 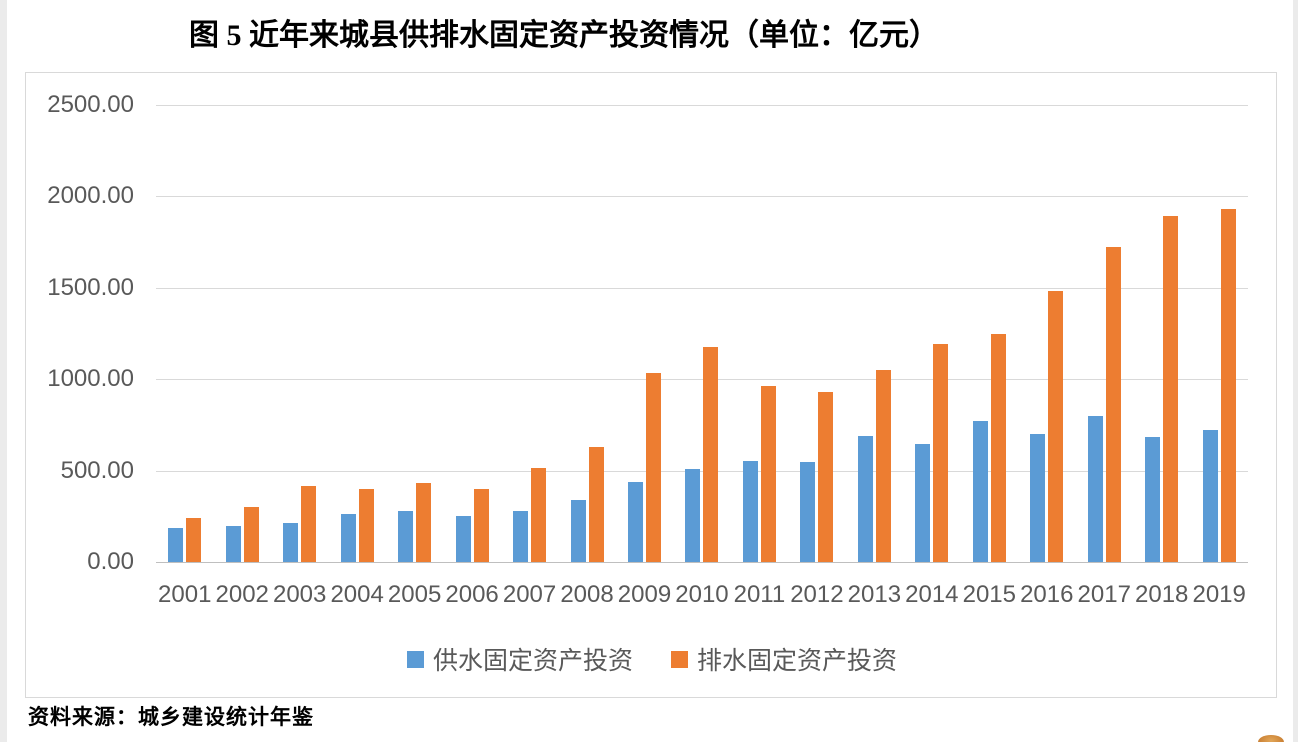 What do you see at coordinates (1046, 333) in the screenshot?
I see `bar-group-2016` at bounding box center [1046, 333].